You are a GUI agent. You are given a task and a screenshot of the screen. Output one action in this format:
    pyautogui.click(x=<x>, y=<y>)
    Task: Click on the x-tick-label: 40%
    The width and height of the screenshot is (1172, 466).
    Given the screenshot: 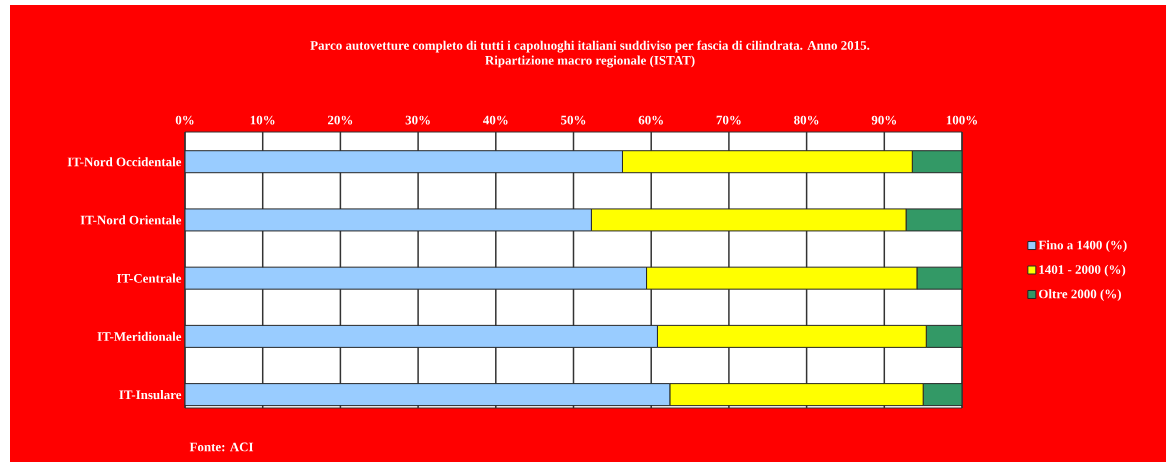 What is the action you would take?
    pyautogui.click(x=495, y=120)
    